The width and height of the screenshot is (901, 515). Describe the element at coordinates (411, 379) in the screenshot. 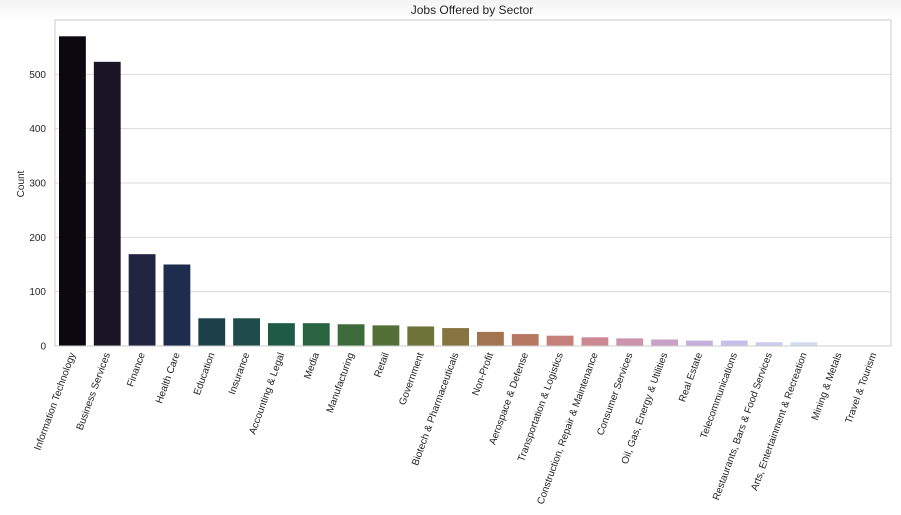

I see `x-tick-label: Government` at that location.